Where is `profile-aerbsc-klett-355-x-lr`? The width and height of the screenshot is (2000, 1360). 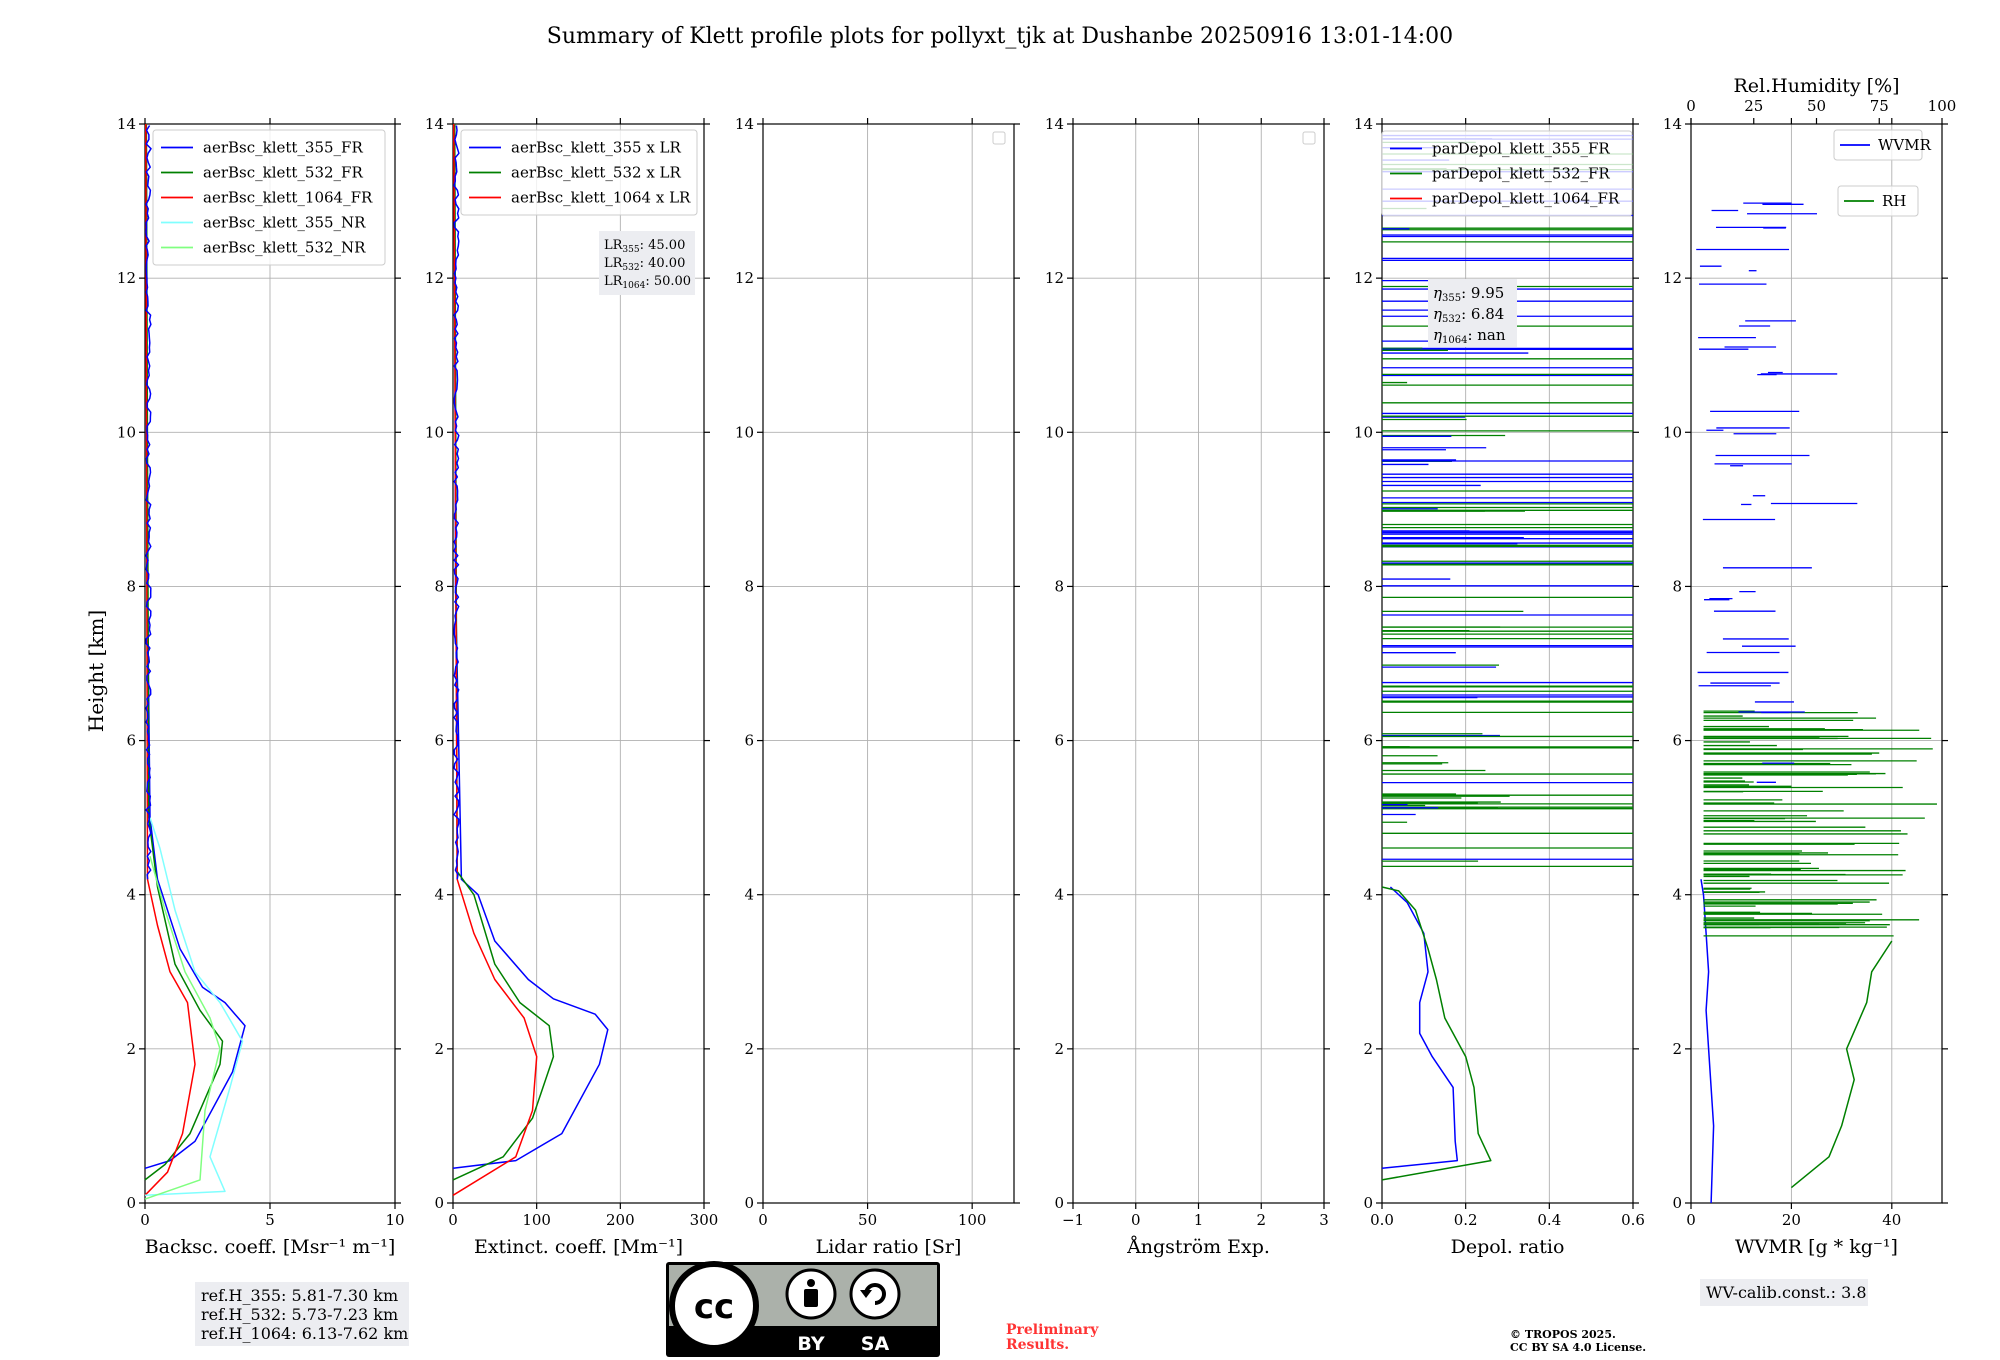 profile-aerbsc-klett-355-x-lr is located at coordinates (530, 646).